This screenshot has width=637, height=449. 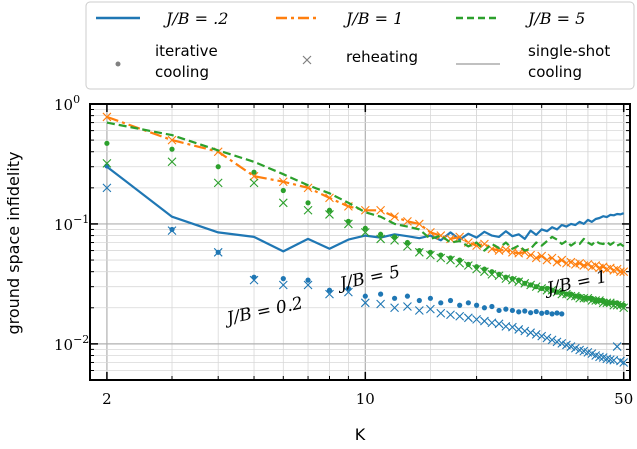 What do you see at coordinates (555, 18) in the screenshot?
I see `legend-label-jb5: J/B = 5` at bounding box center [555, 18].